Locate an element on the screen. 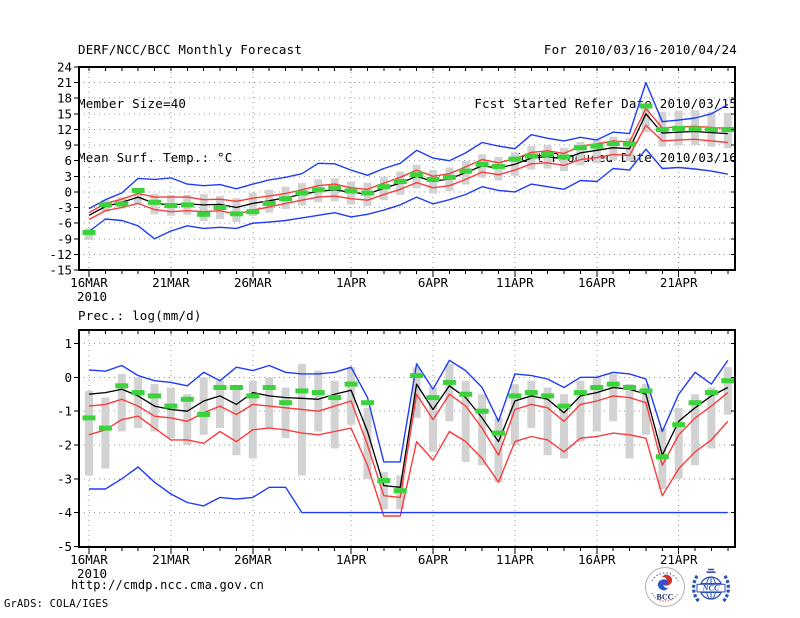  y-tick-label: -4 is located at coordinates (64, 512).